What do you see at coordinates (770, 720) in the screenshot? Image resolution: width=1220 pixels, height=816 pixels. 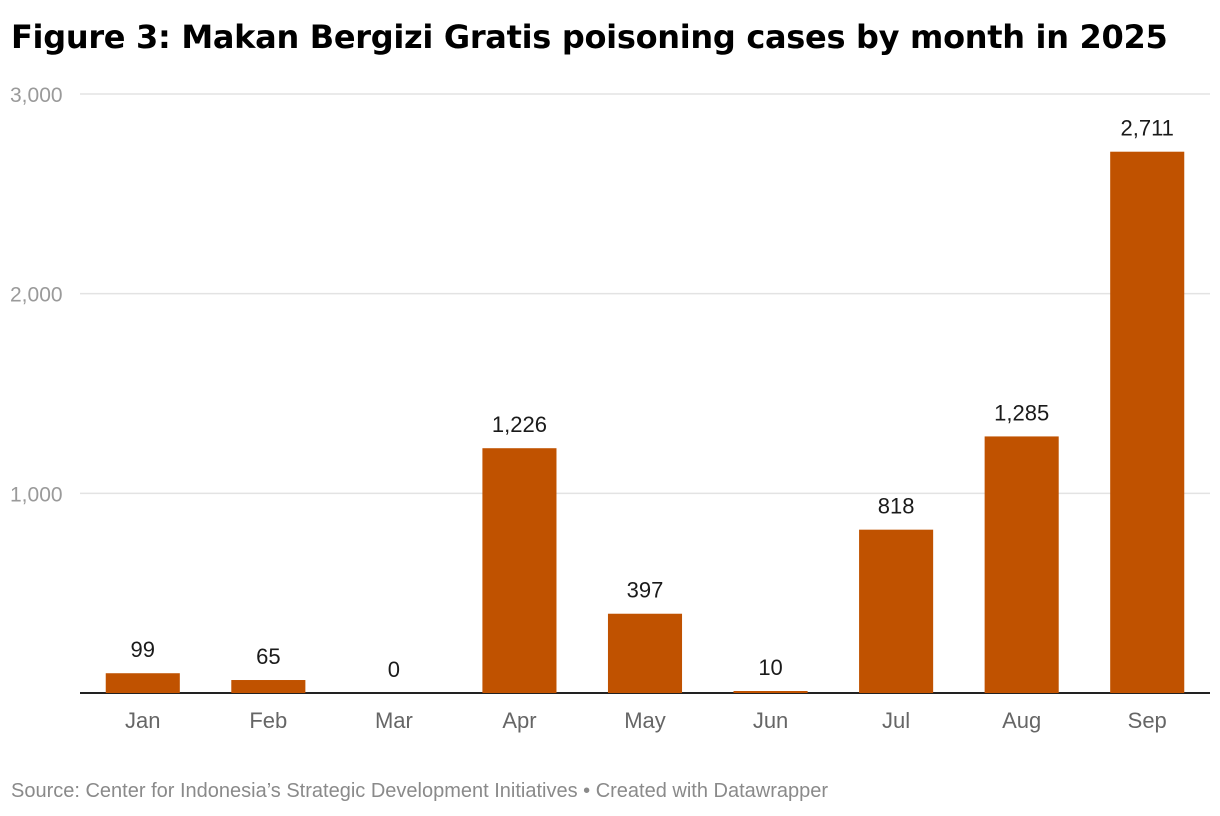 I see `x-tick-jun: Jun` at bounding box center [770, 720].